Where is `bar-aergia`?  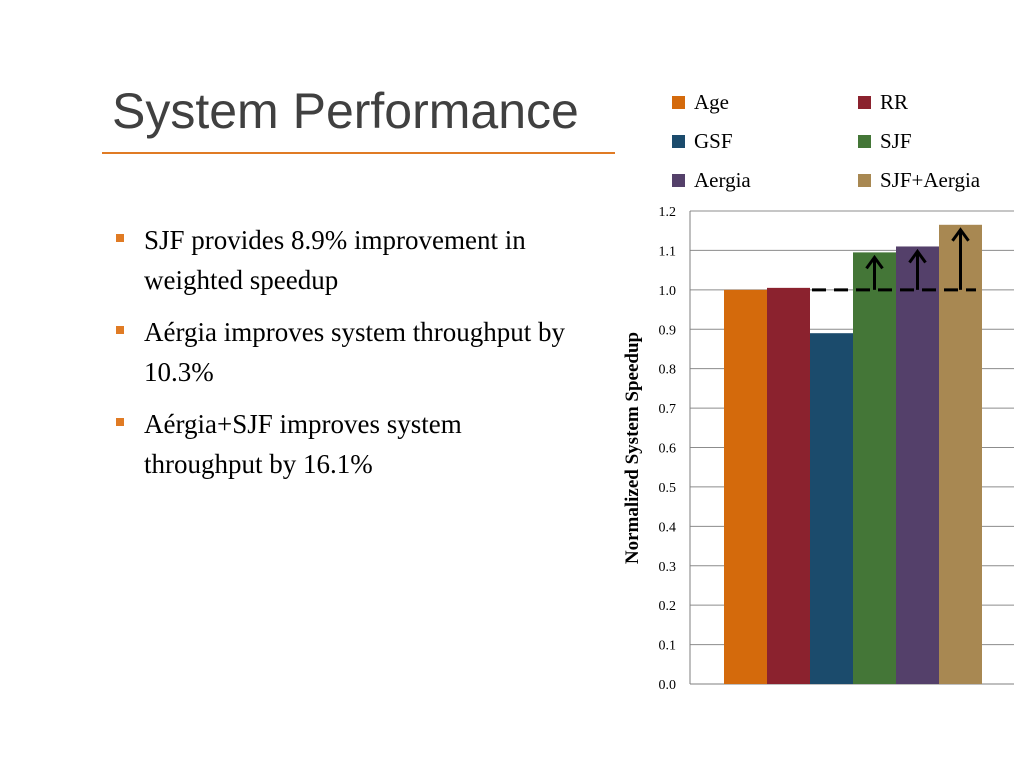 bar-aergia is located at coordinates (917, 465).